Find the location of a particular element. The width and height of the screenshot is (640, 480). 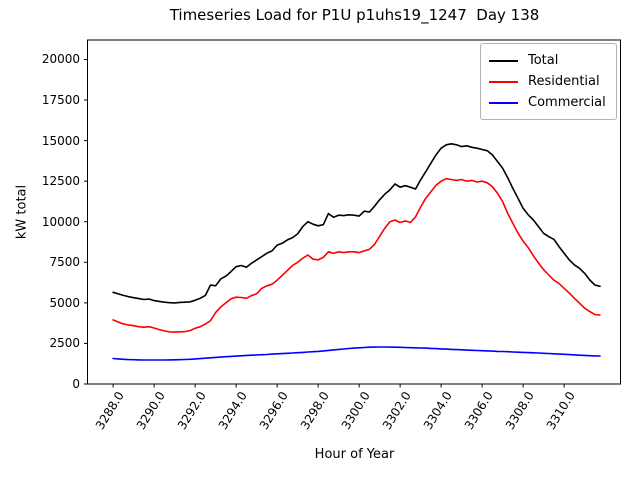

legend-entry-residential: Residential is located at coordinates (548, 81).